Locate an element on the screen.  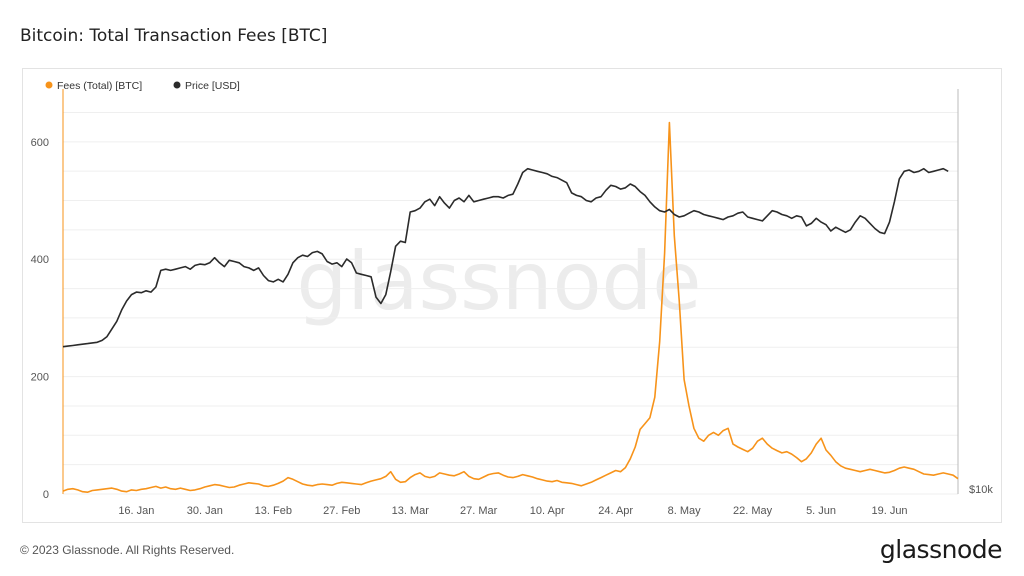
copyright-text: © 2023 Glassnode. All Rights Reserved. is located at coordinates (127, 550).